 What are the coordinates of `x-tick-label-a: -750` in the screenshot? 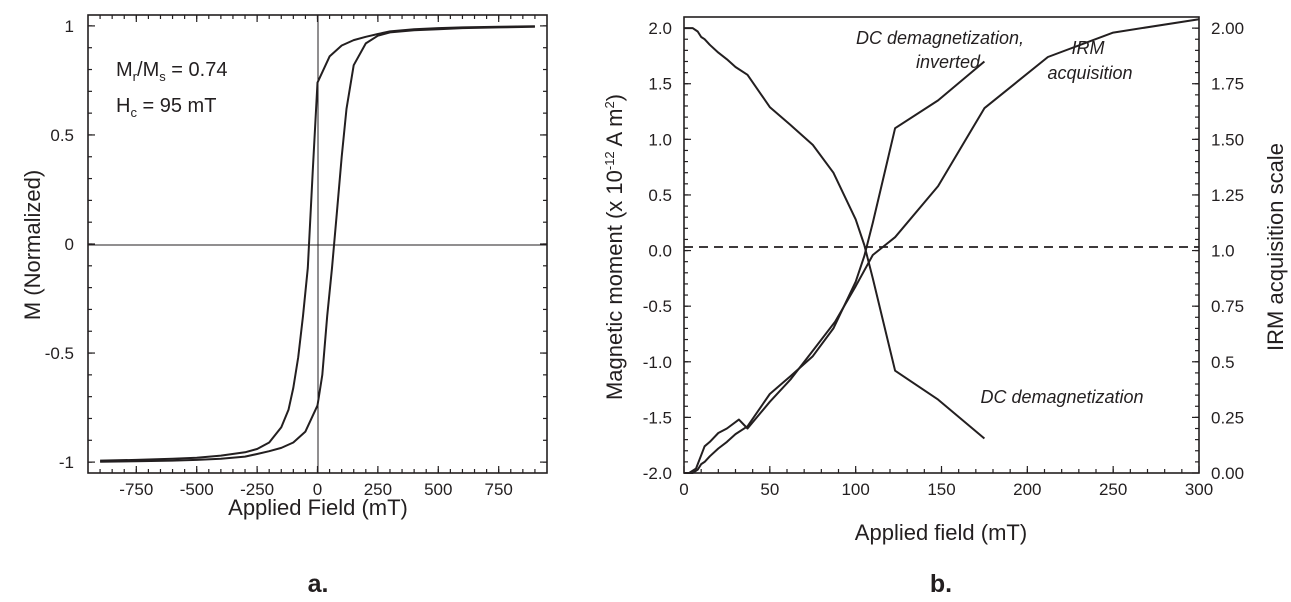 It's located at (136, 489).